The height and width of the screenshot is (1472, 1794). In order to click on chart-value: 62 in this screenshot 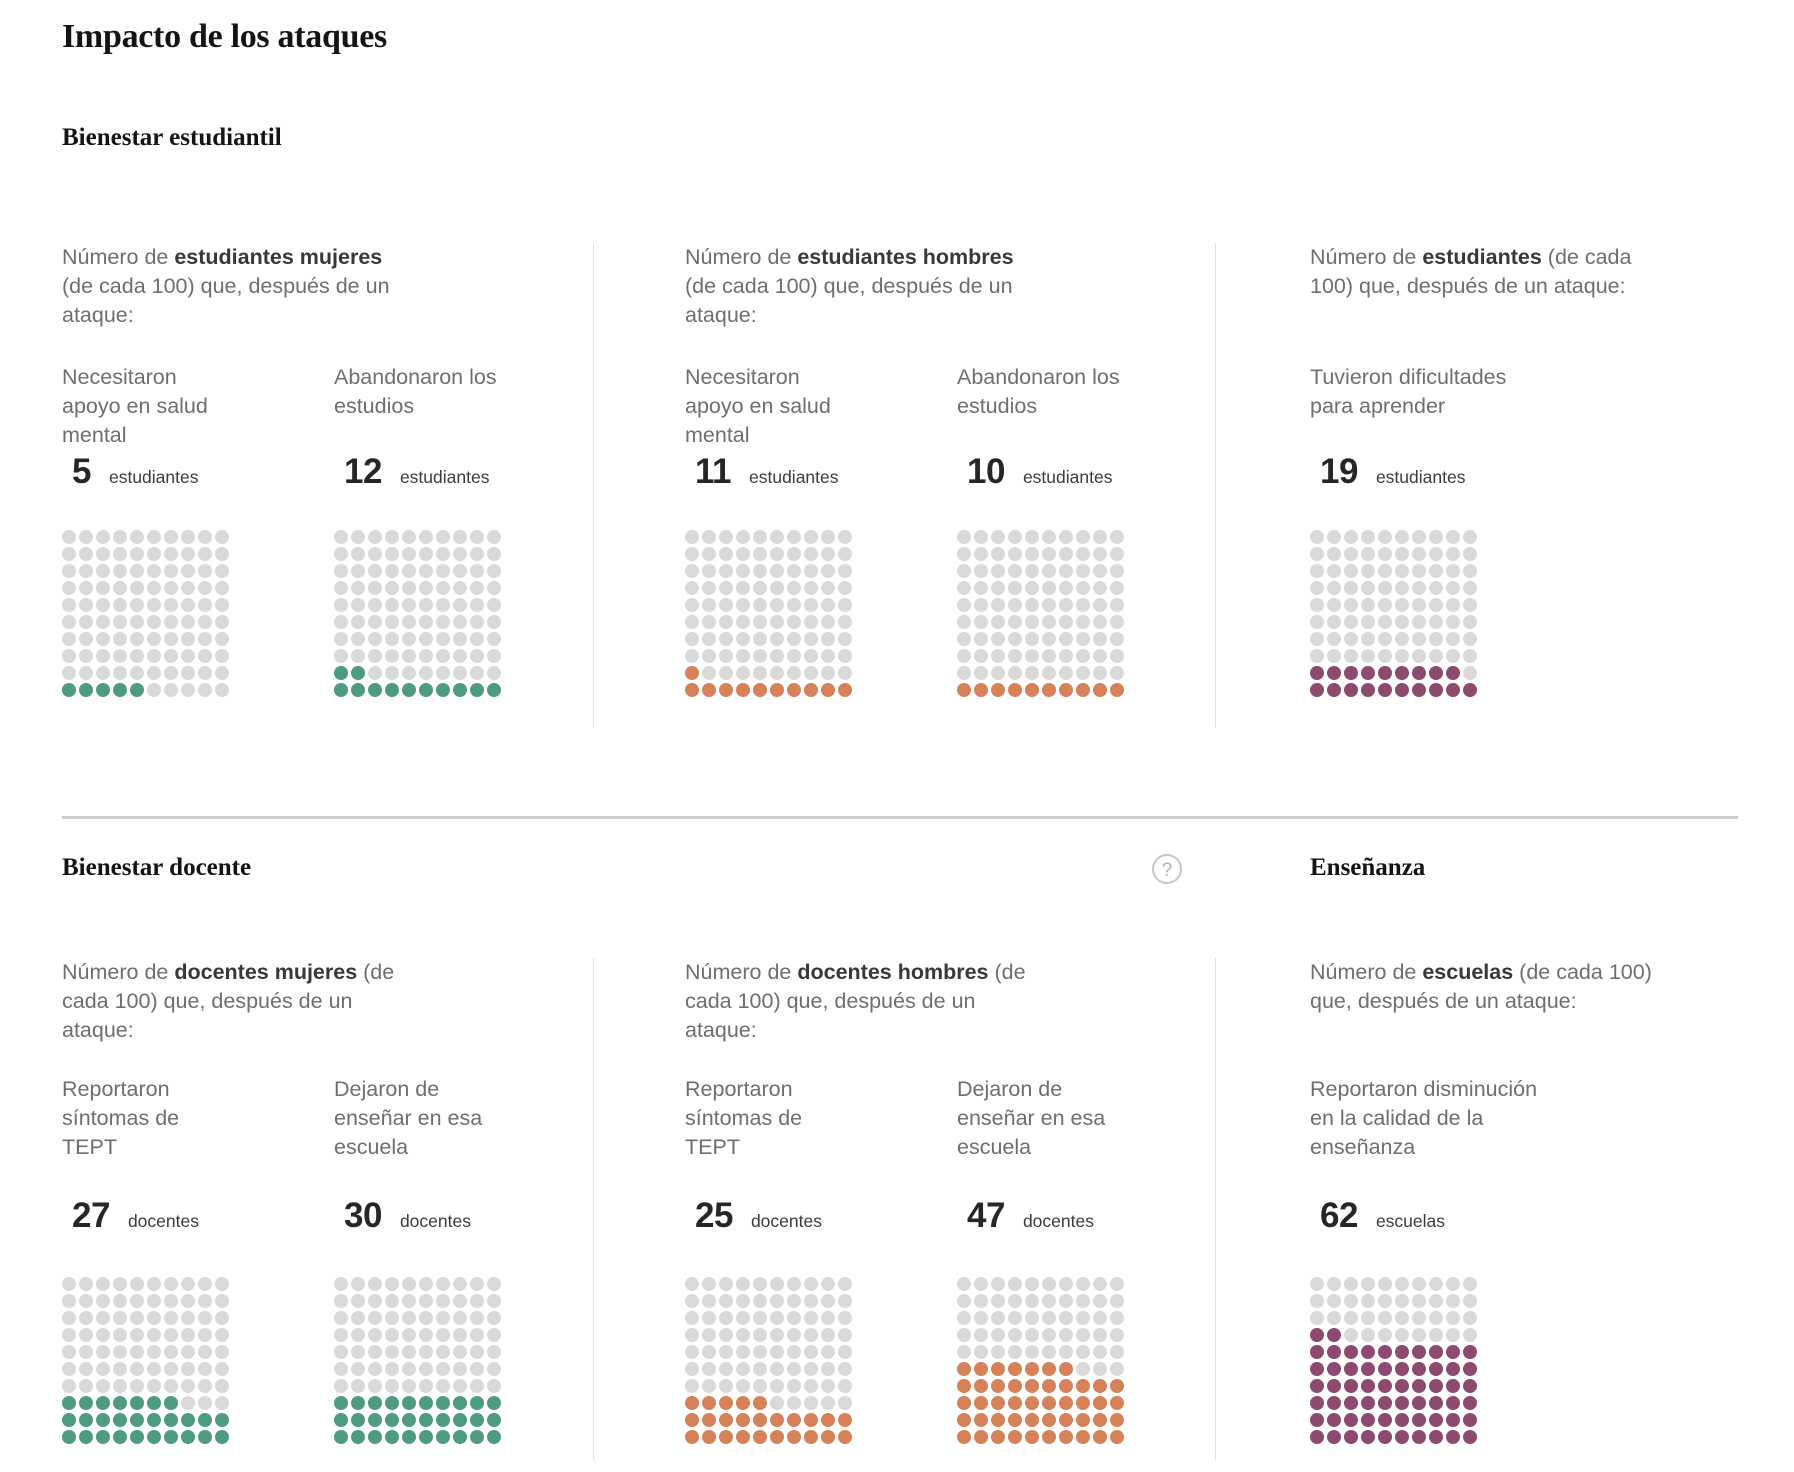, I will do `click(1339, 1215)`.